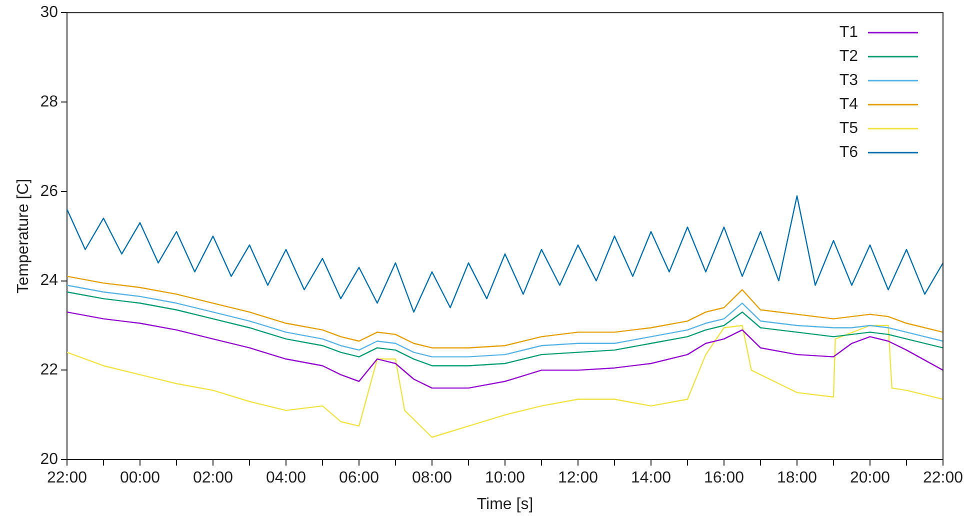 The image size is (971, 522). What do you see at coordinates (49, 101) in the screenshot?
I see `y-tick-label: 28` at bounding box center [49, 101].